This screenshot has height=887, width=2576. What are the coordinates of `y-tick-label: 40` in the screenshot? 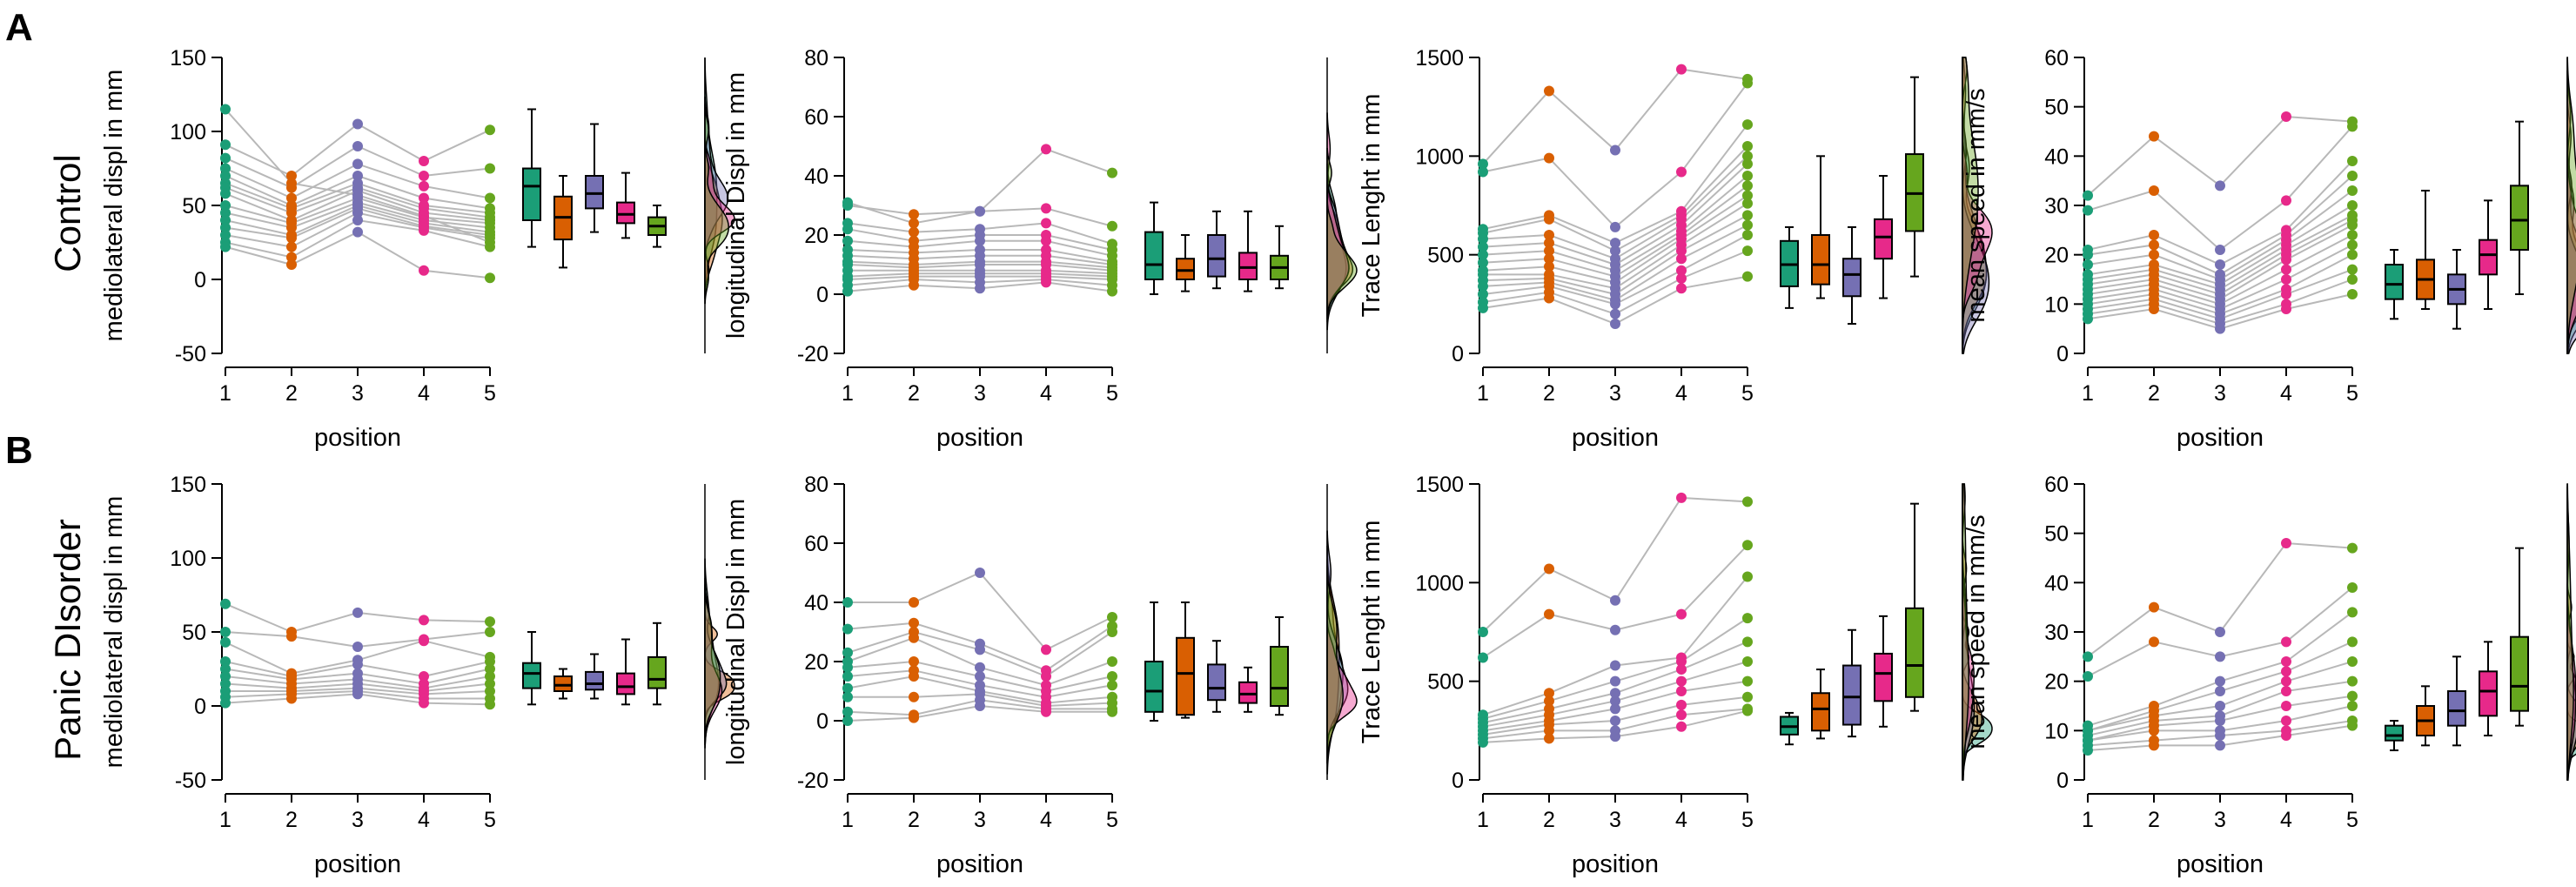 It's located at (816, 177).